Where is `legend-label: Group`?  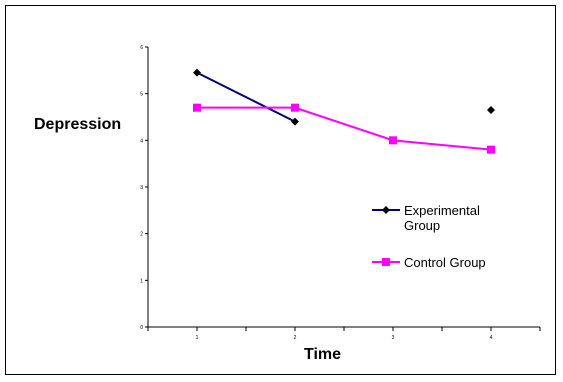 legend-label: Group is located at coordinates (422, 225).